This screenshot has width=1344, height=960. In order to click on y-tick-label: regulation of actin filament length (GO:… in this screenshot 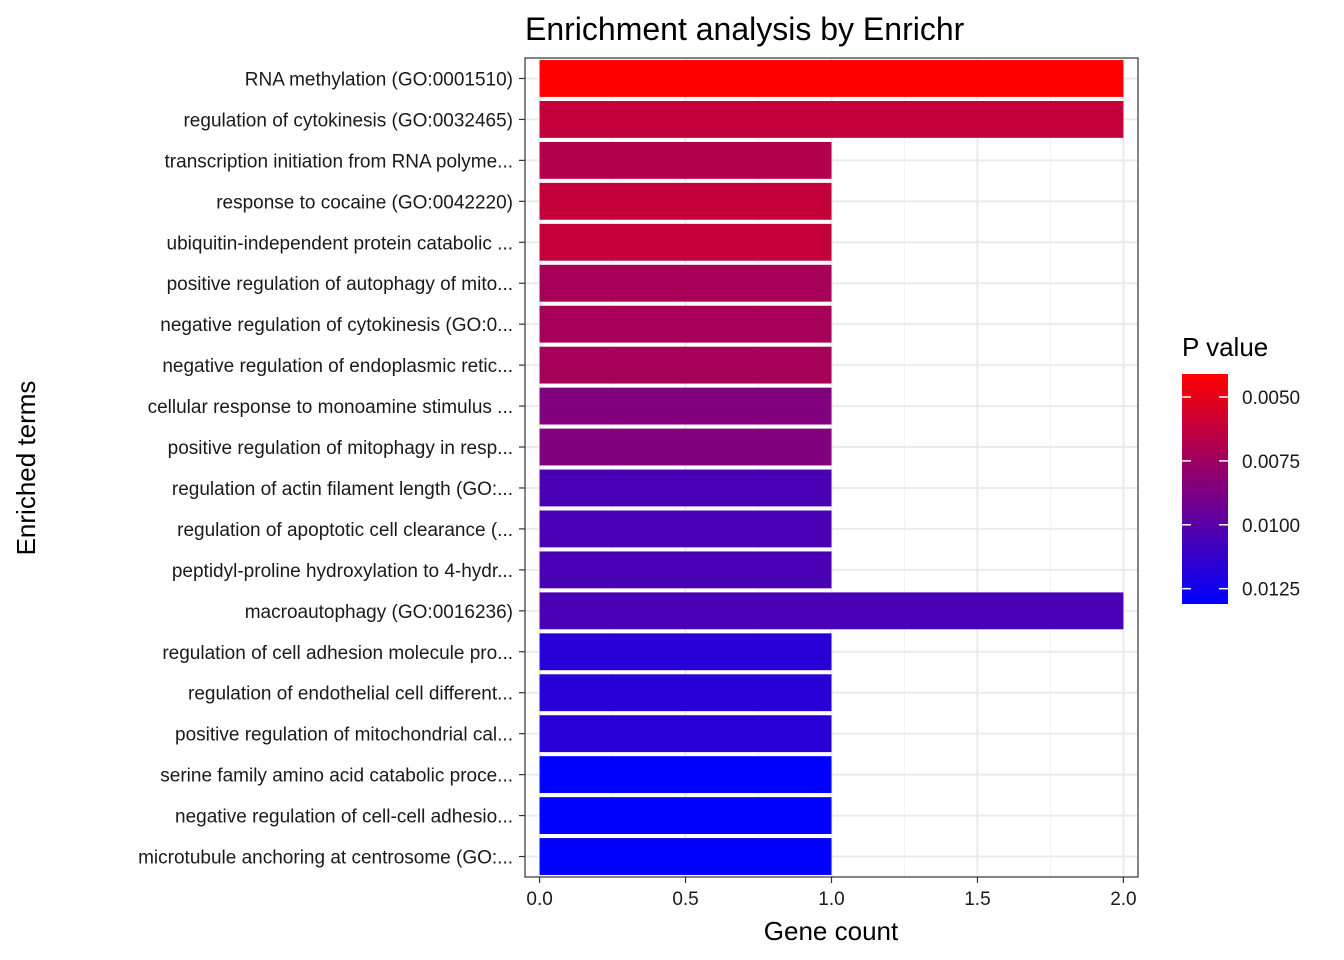, I will do `click(342, 489)`.